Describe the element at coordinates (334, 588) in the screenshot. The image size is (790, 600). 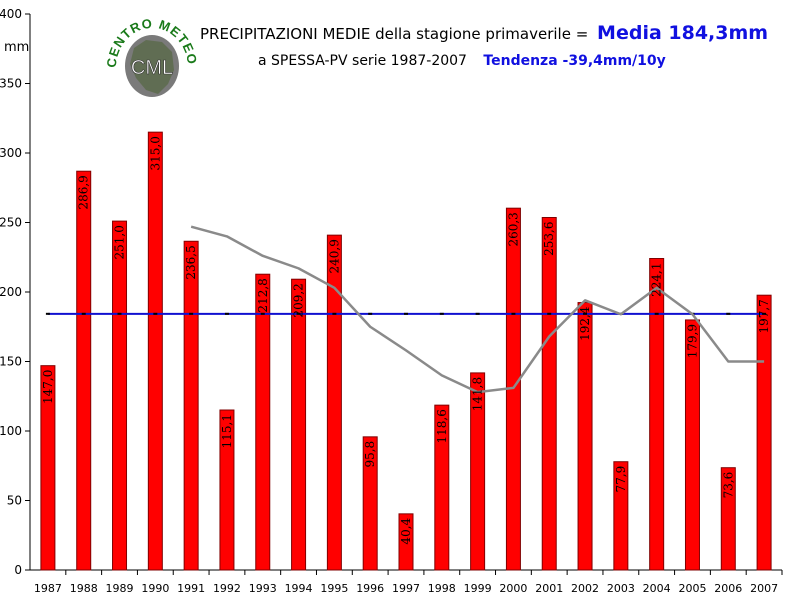
I see `x-tick-label: 1995` at that location.